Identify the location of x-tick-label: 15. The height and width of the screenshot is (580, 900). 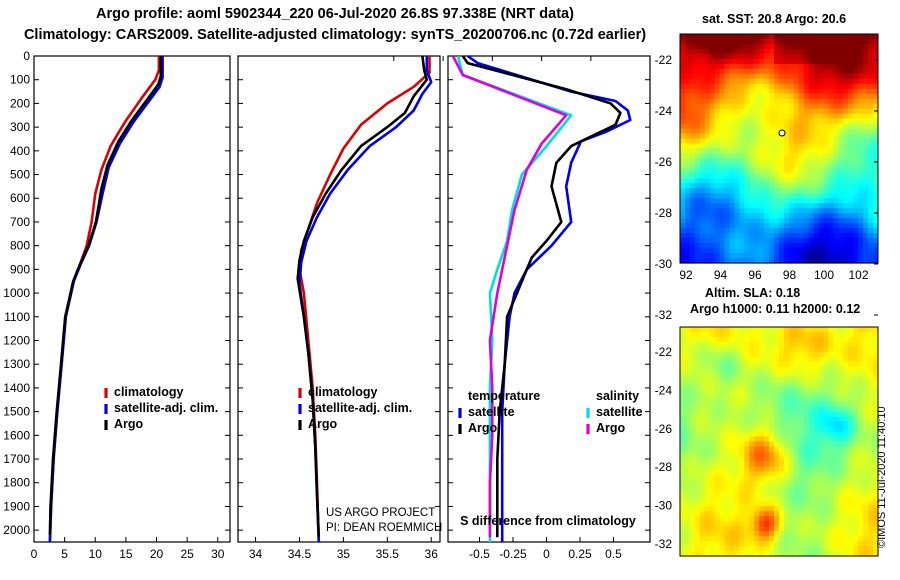
(126, 554).